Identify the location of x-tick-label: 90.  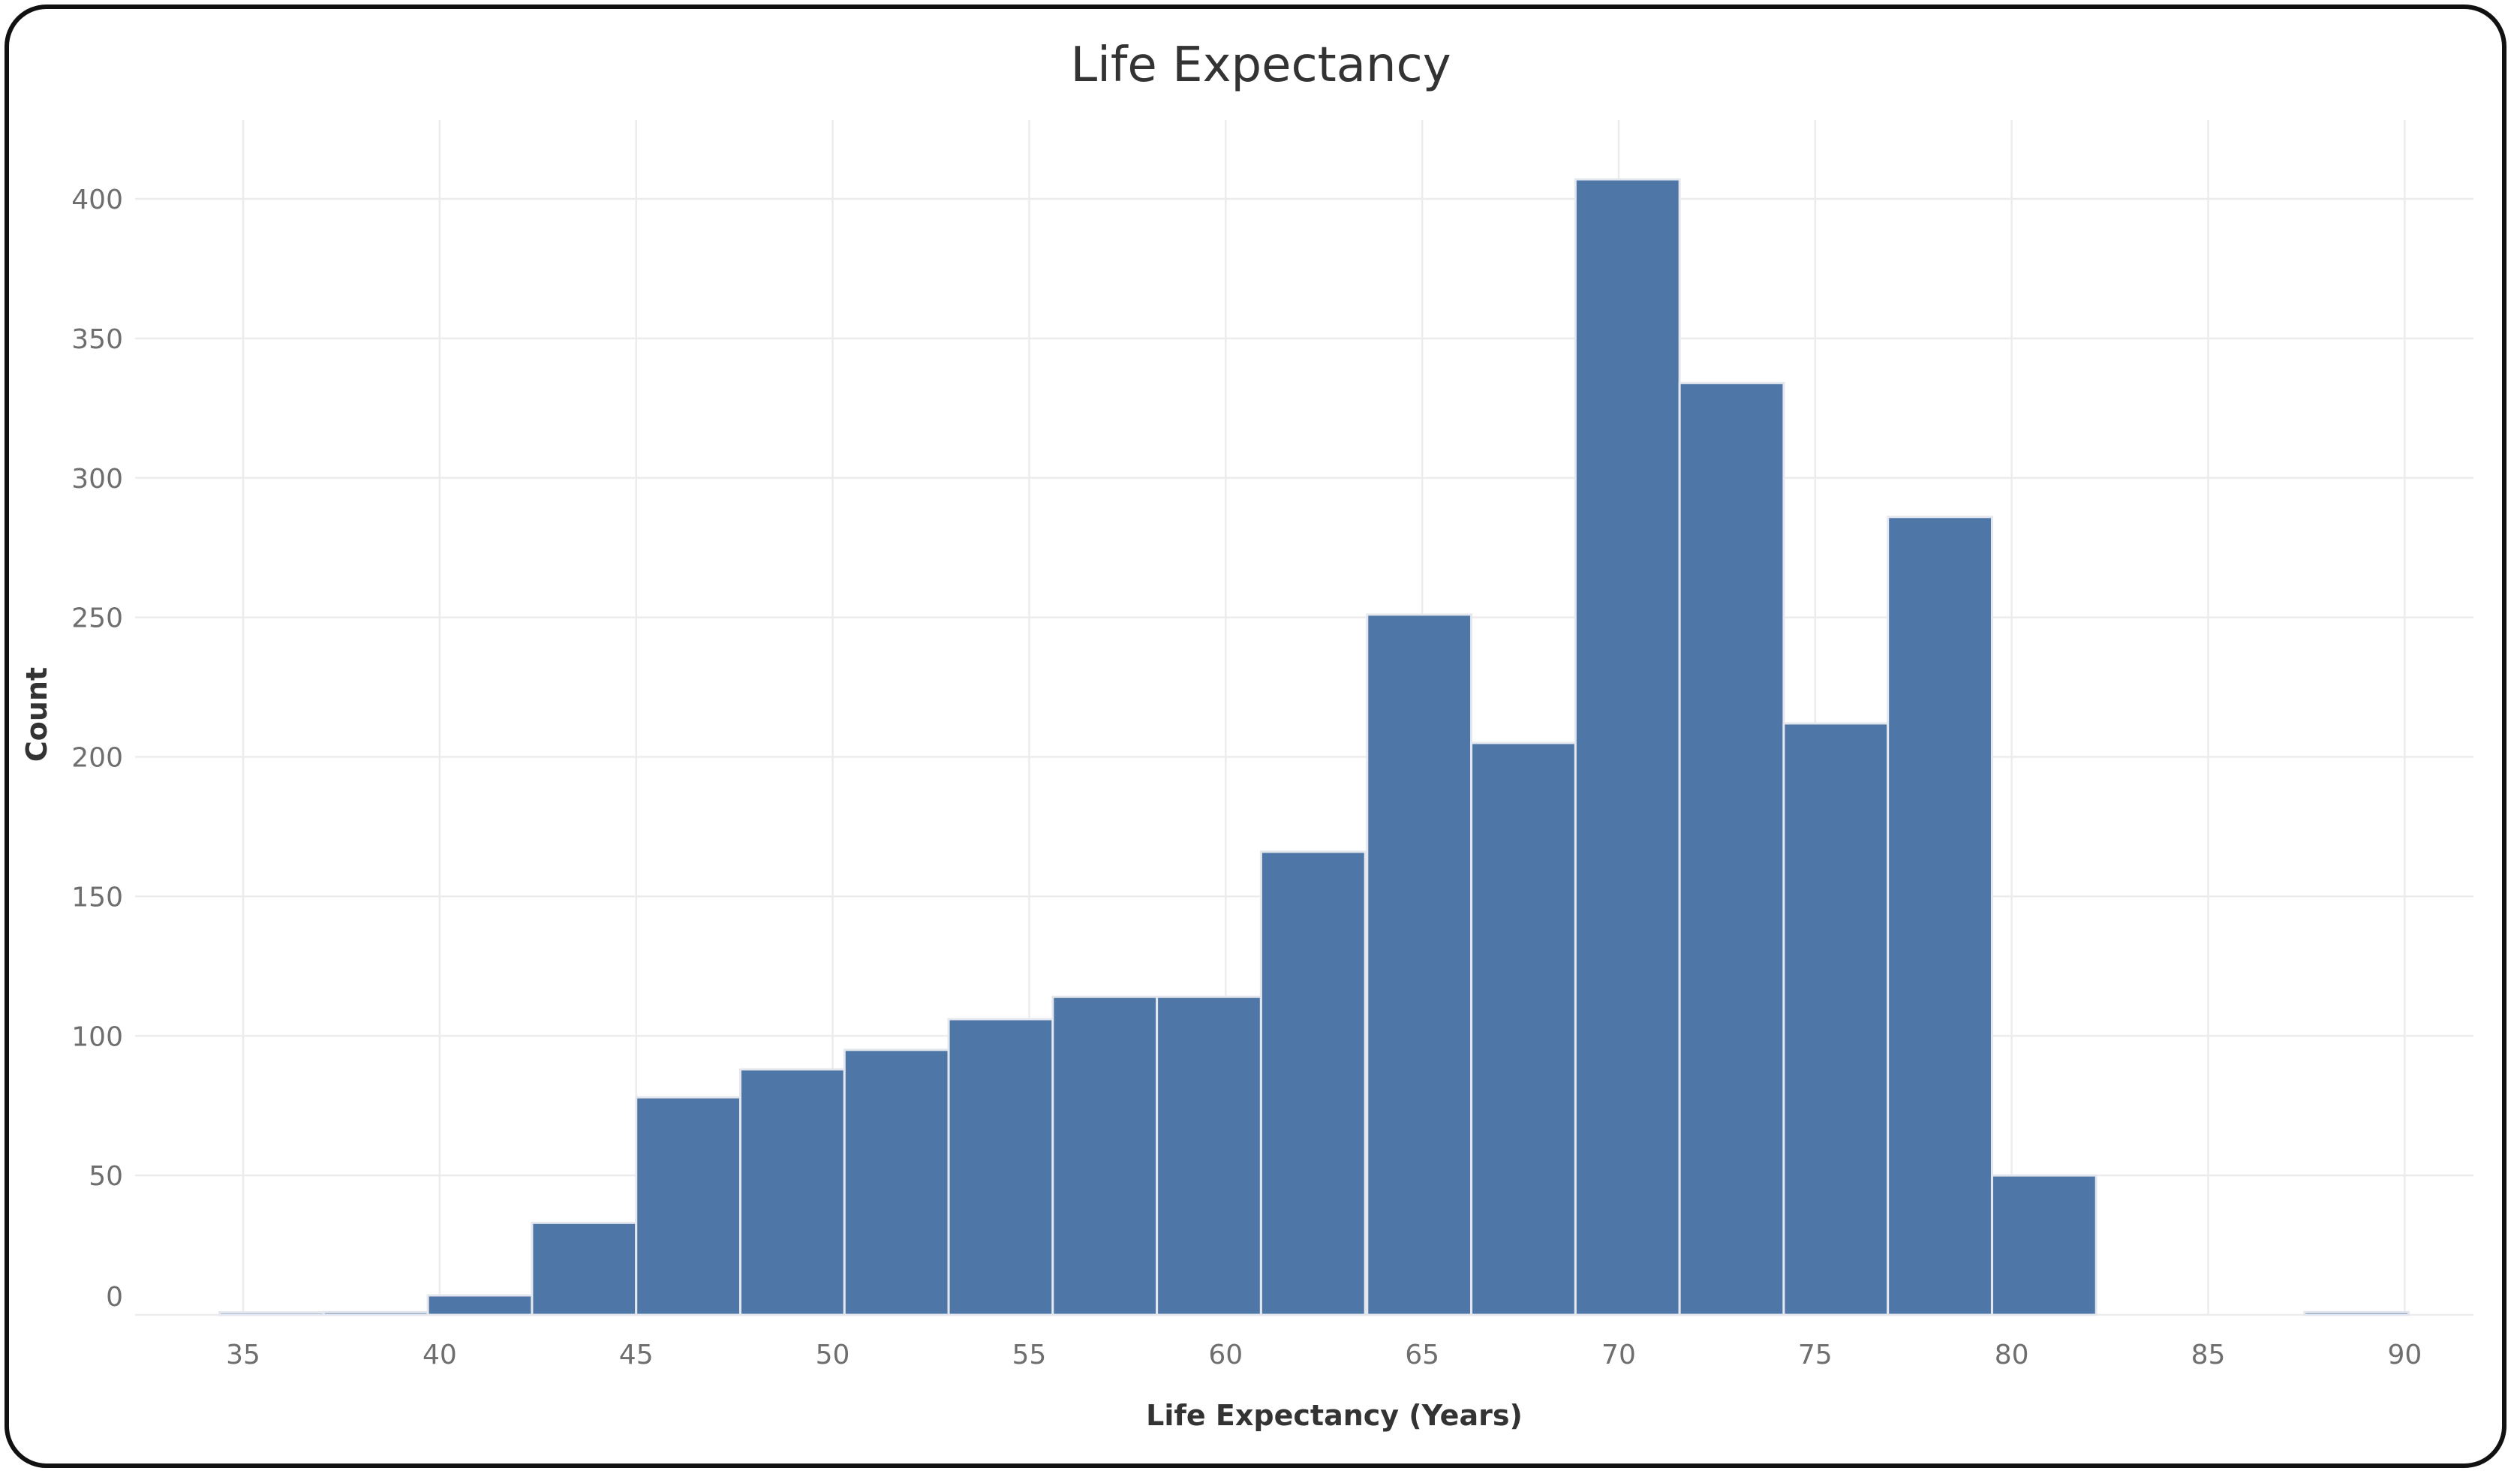
(2404, 1355).